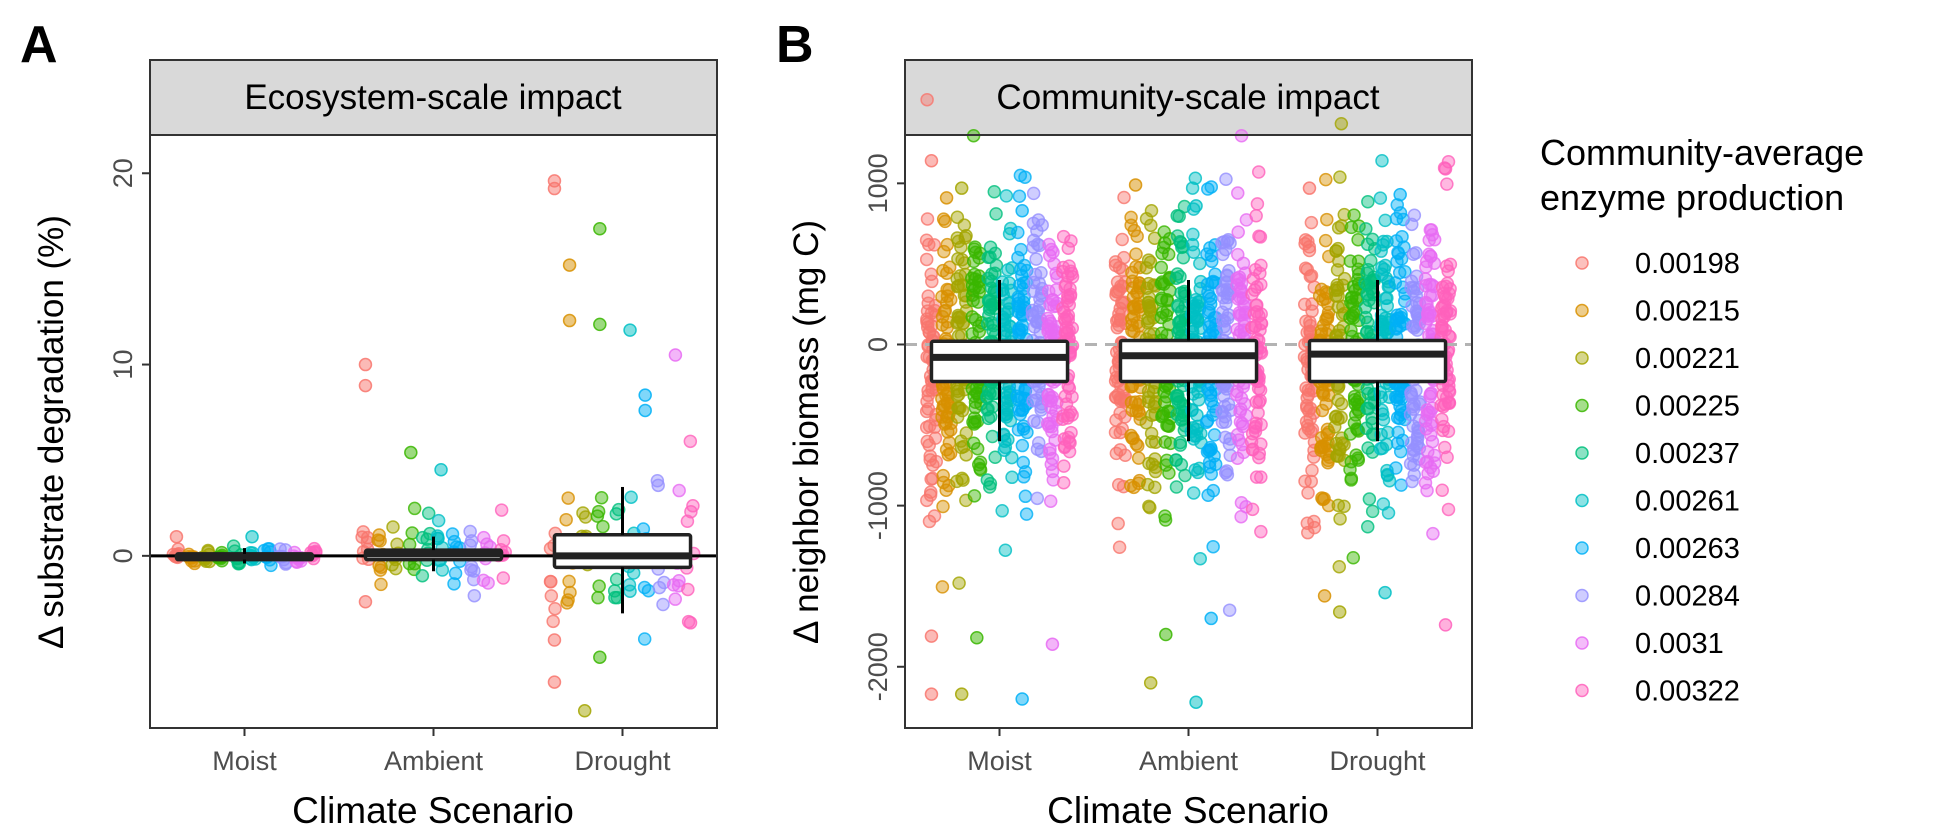  I want to click on panel-b-ylabel: Δ neighbor biomass (mg C), so click(806, 432).